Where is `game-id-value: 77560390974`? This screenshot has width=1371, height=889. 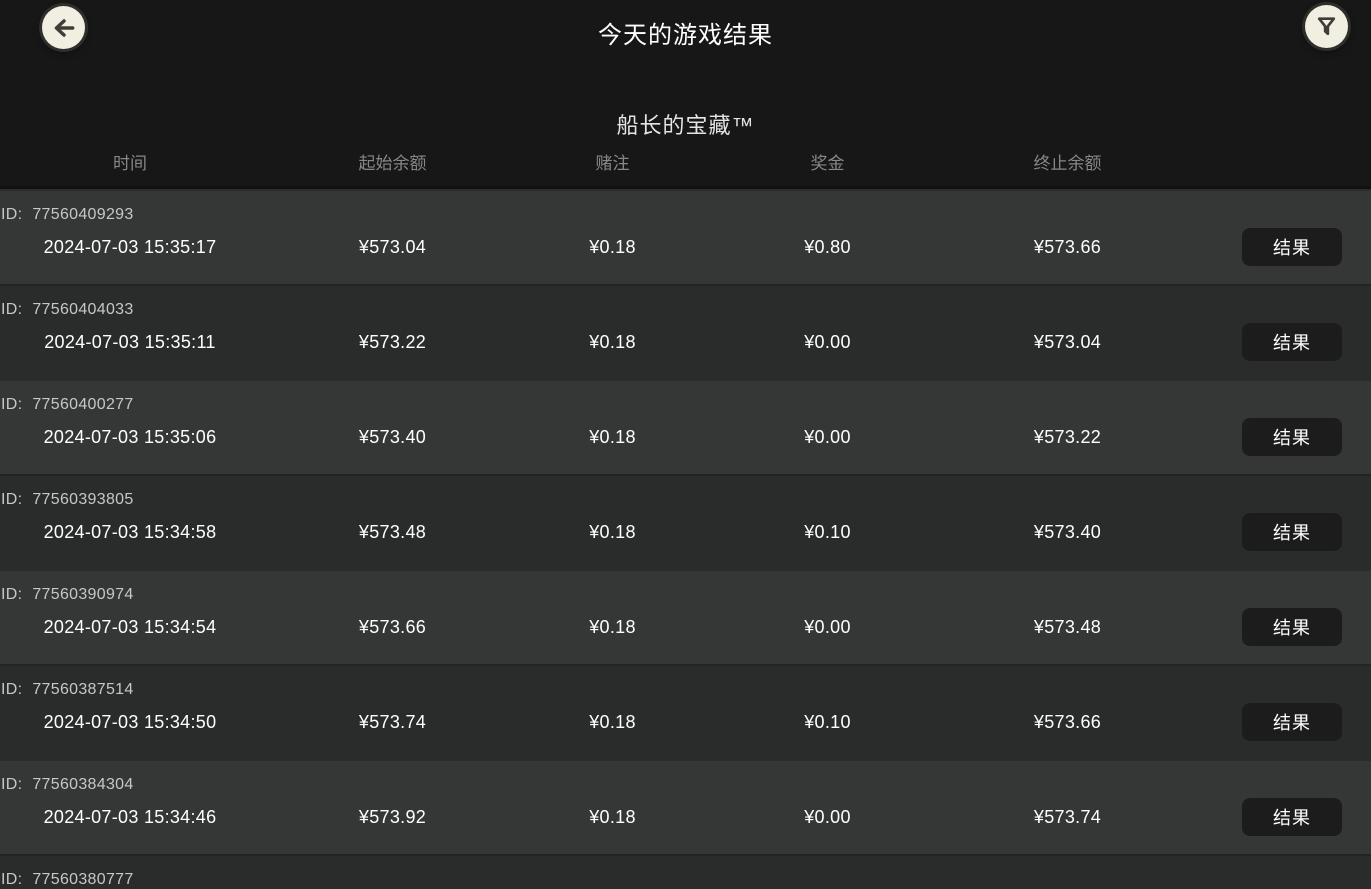
game-id-value: 77560390974 is located at coordinates (83, 594).